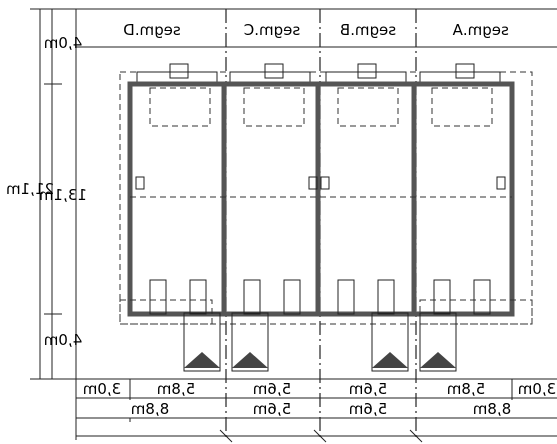 This screenshot has width=557, height=444. I want to click on entrance-arrow-d, so click(202, 360).